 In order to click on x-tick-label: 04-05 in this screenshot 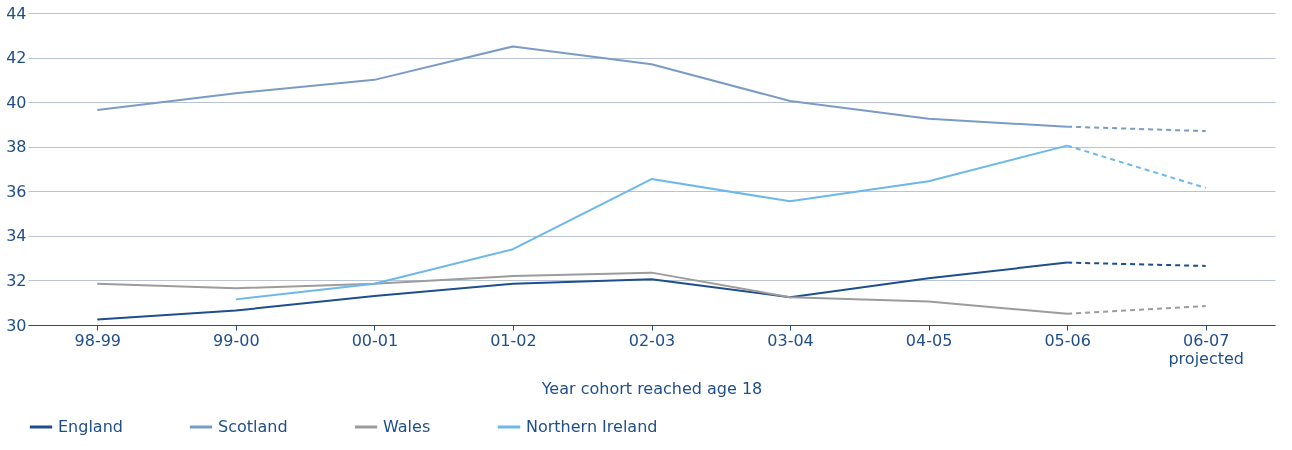, I will do `click(929, 340)`.